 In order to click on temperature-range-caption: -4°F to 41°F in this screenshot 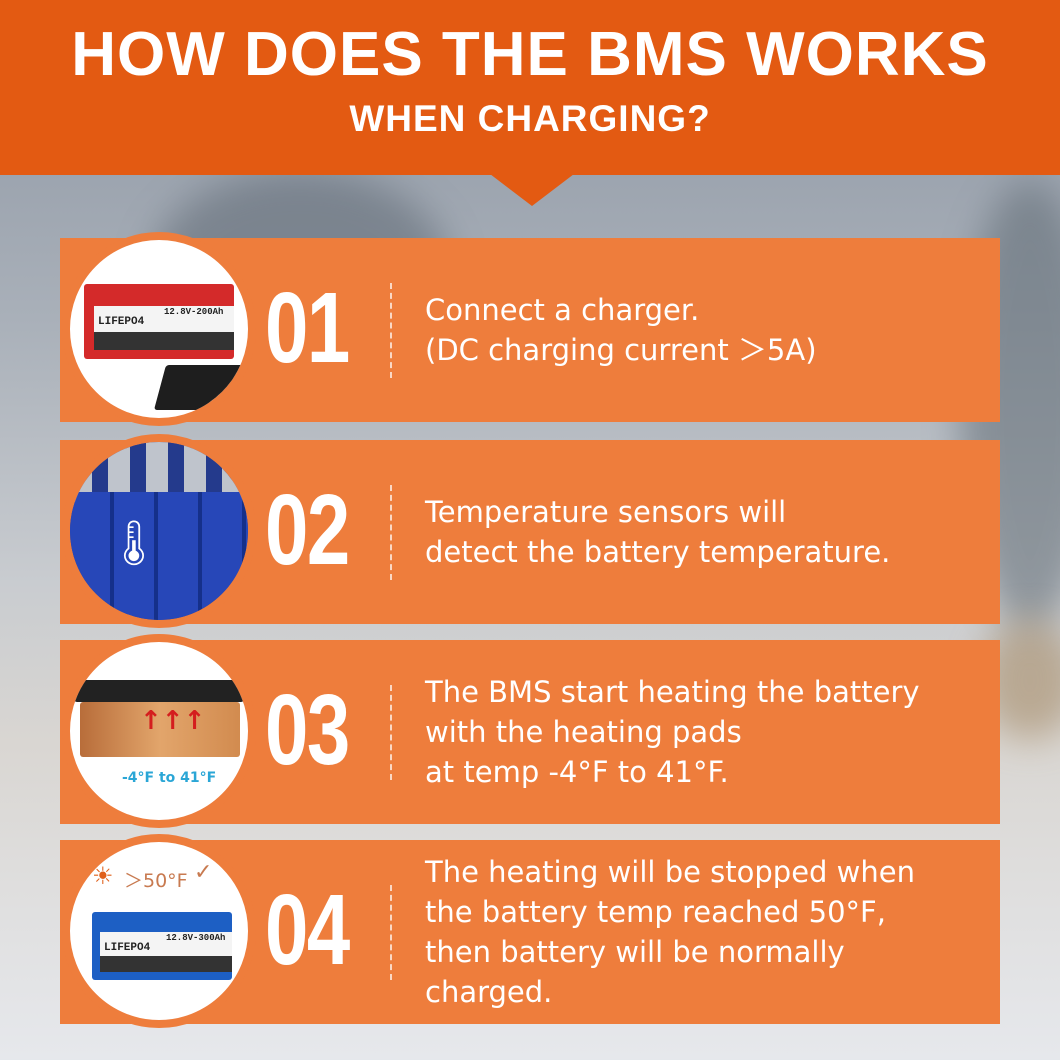, I will do `click(169, 778)`.